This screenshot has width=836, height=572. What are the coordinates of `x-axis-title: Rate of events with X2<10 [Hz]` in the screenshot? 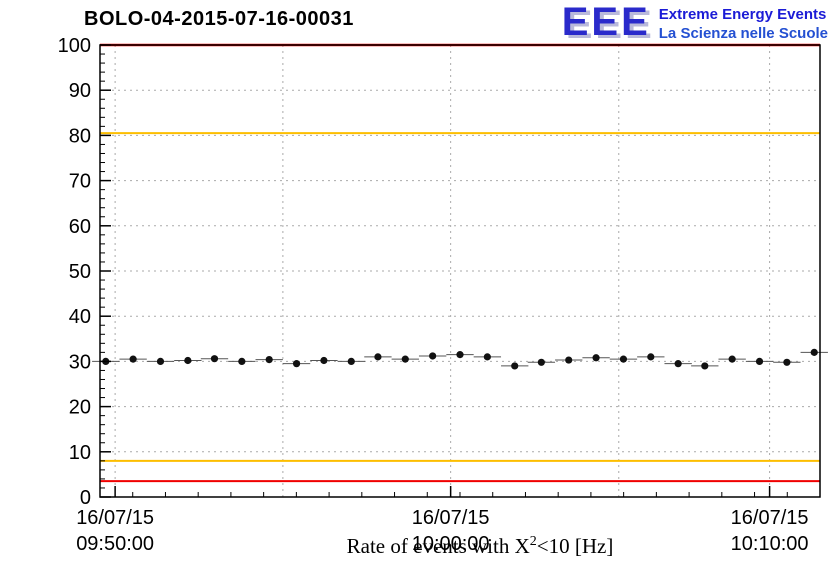 It's located at (480, 546).